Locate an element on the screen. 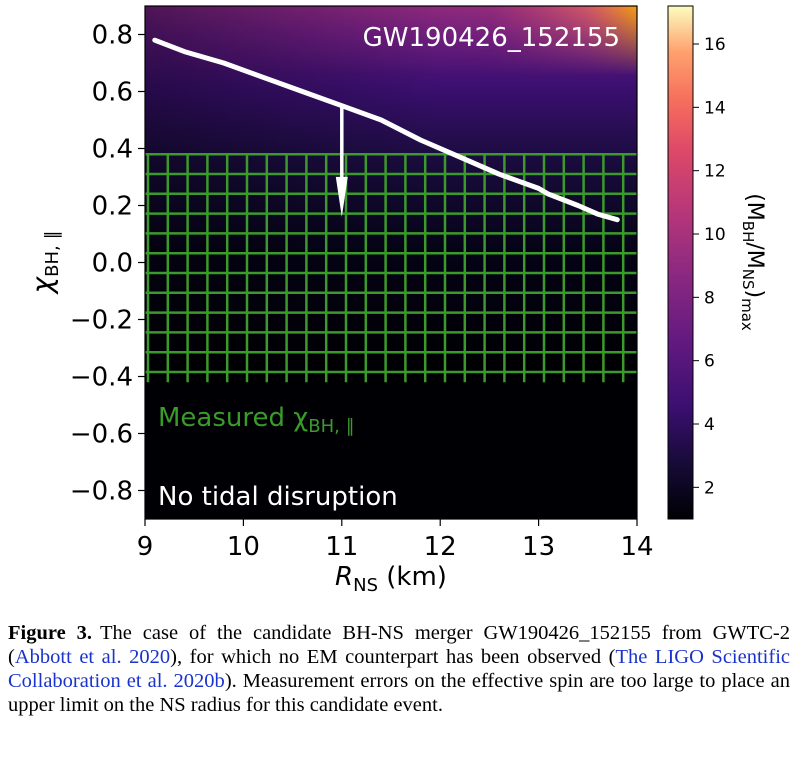 Image resolution: width=798 pixels, height=761 pixels. y-tick-label: −0.6 is located at coordinates (101, 435).